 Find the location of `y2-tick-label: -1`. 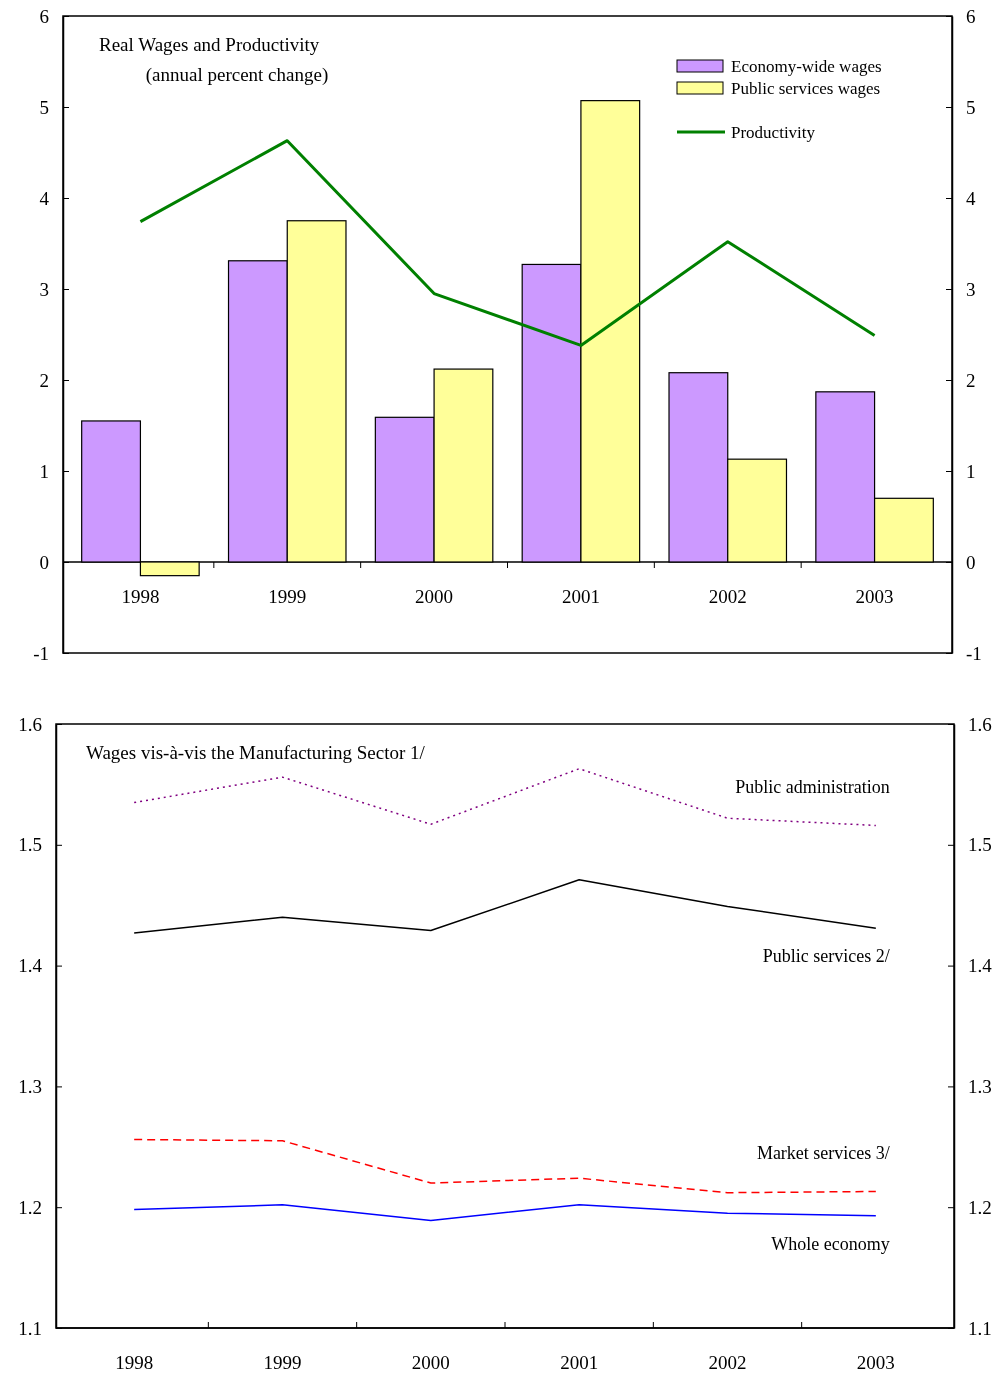

y2-tick-label: -1 is located at coordinates (974, 653).